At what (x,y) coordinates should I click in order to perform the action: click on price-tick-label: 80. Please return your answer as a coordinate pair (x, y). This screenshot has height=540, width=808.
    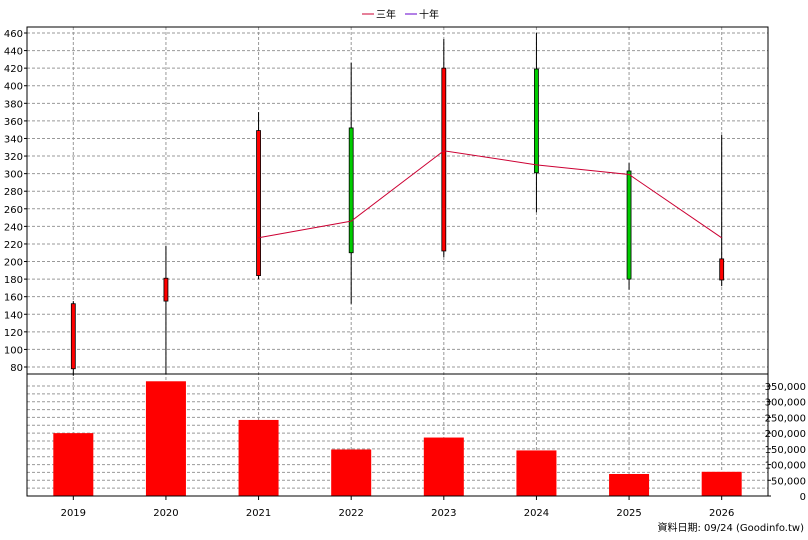
    Looking at the image, I should click on (16, 368).